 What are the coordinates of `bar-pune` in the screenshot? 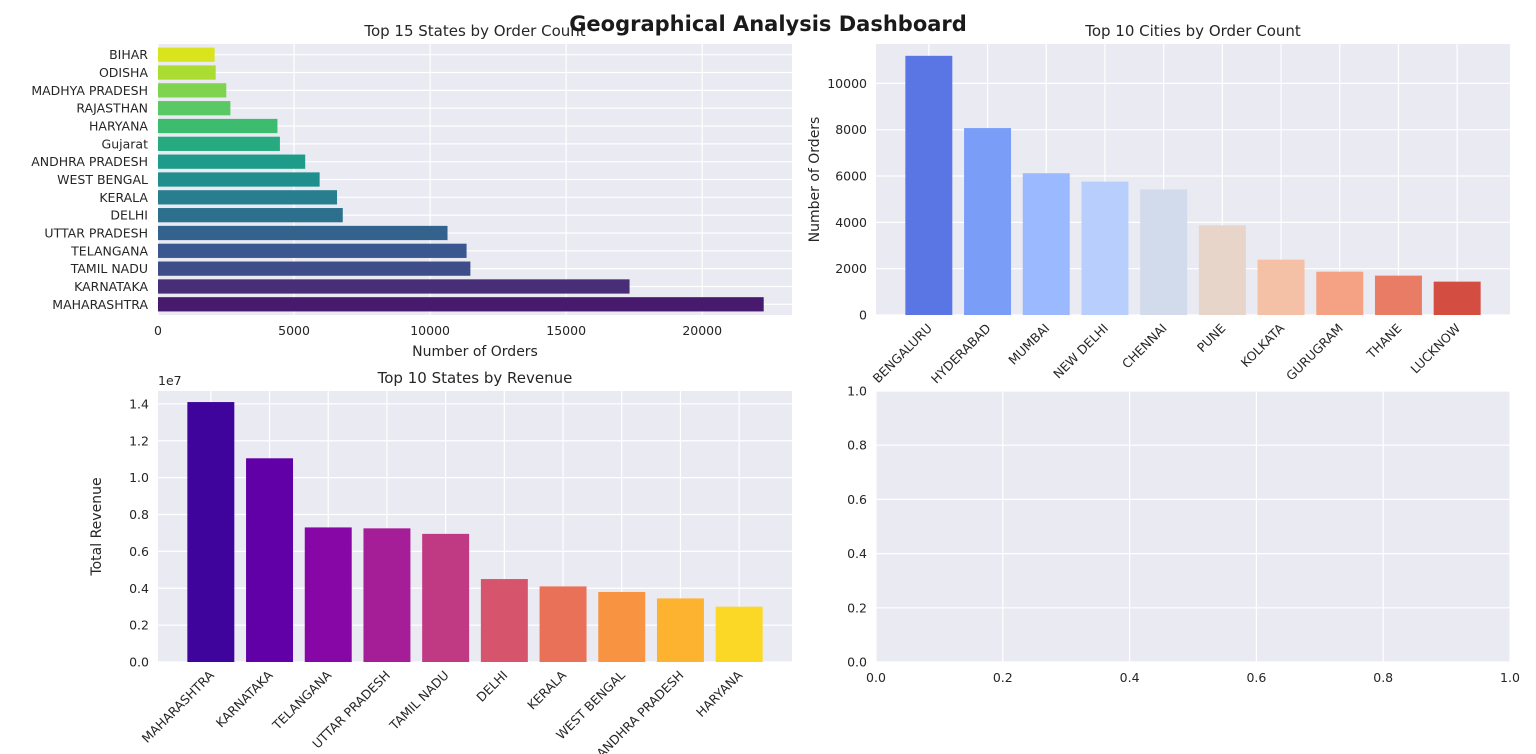 It's located at (1222, 270).